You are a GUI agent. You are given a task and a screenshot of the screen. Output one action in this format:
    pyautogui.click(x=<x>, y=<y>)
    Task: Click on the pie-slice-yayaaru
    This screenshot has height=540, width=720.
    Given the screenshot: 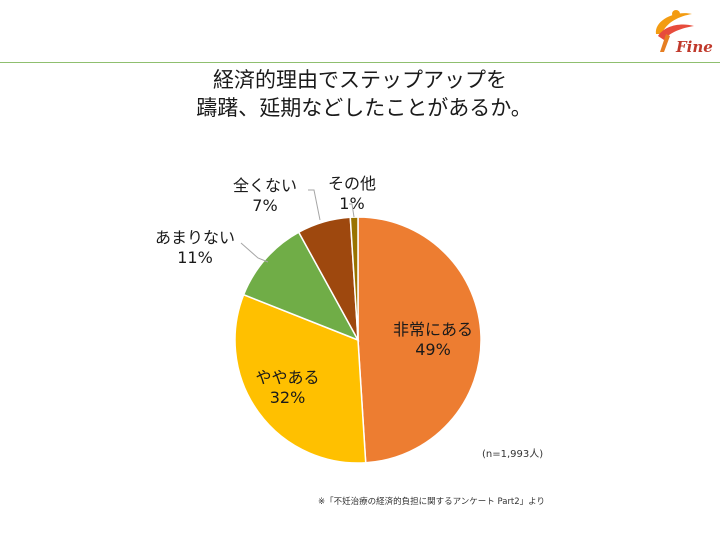 What is the action you would take?
    pyautogui.click(x=300, y=378)
    